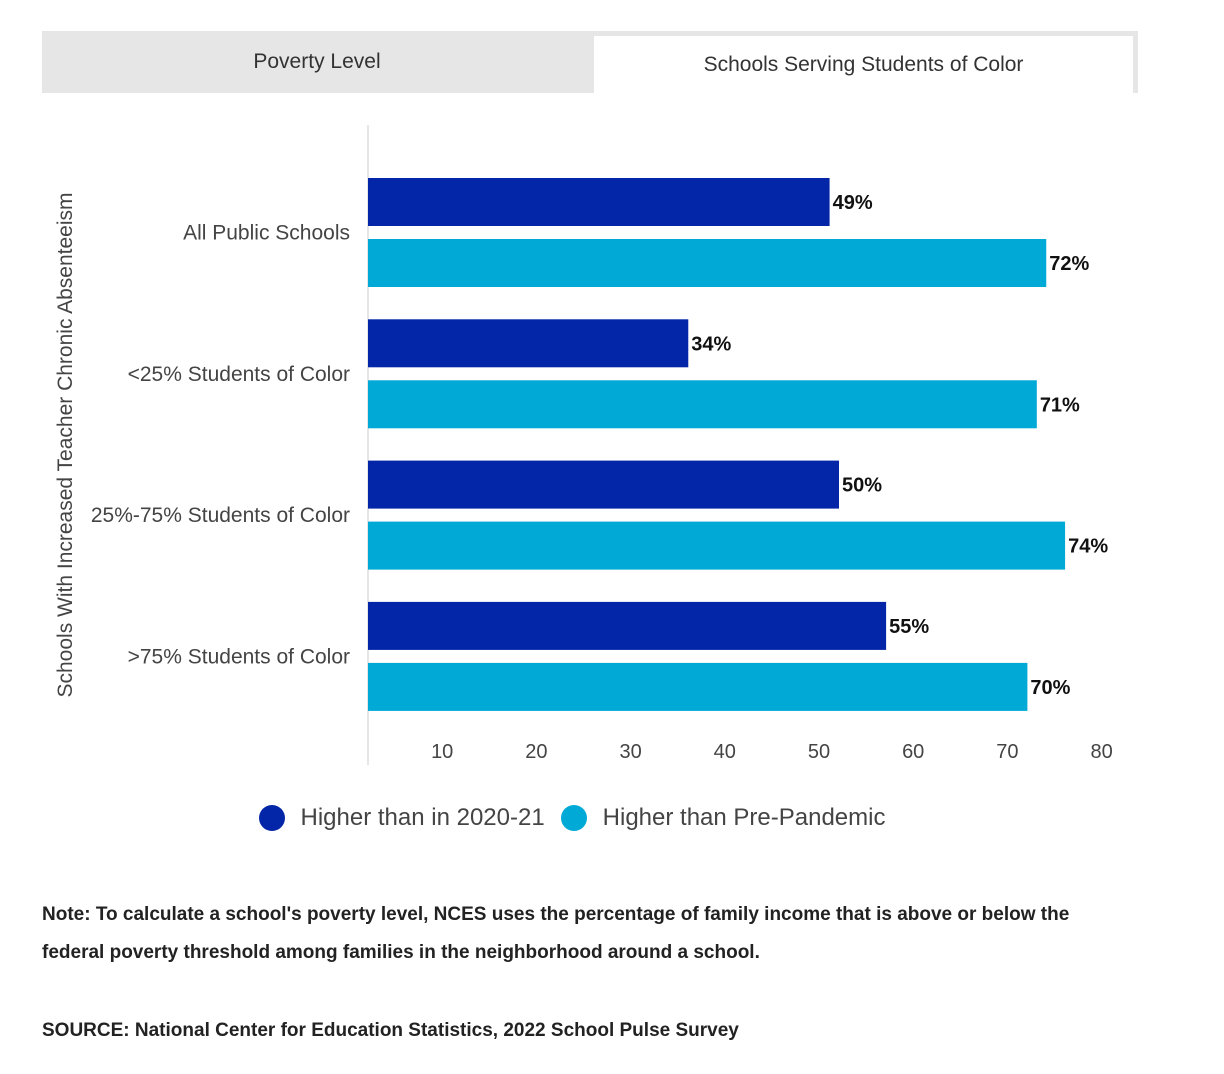  What do you see at coordinates (819, 752) in the screenshot?
I see `x-tick-label: 50` at bounding box center [819, 752].